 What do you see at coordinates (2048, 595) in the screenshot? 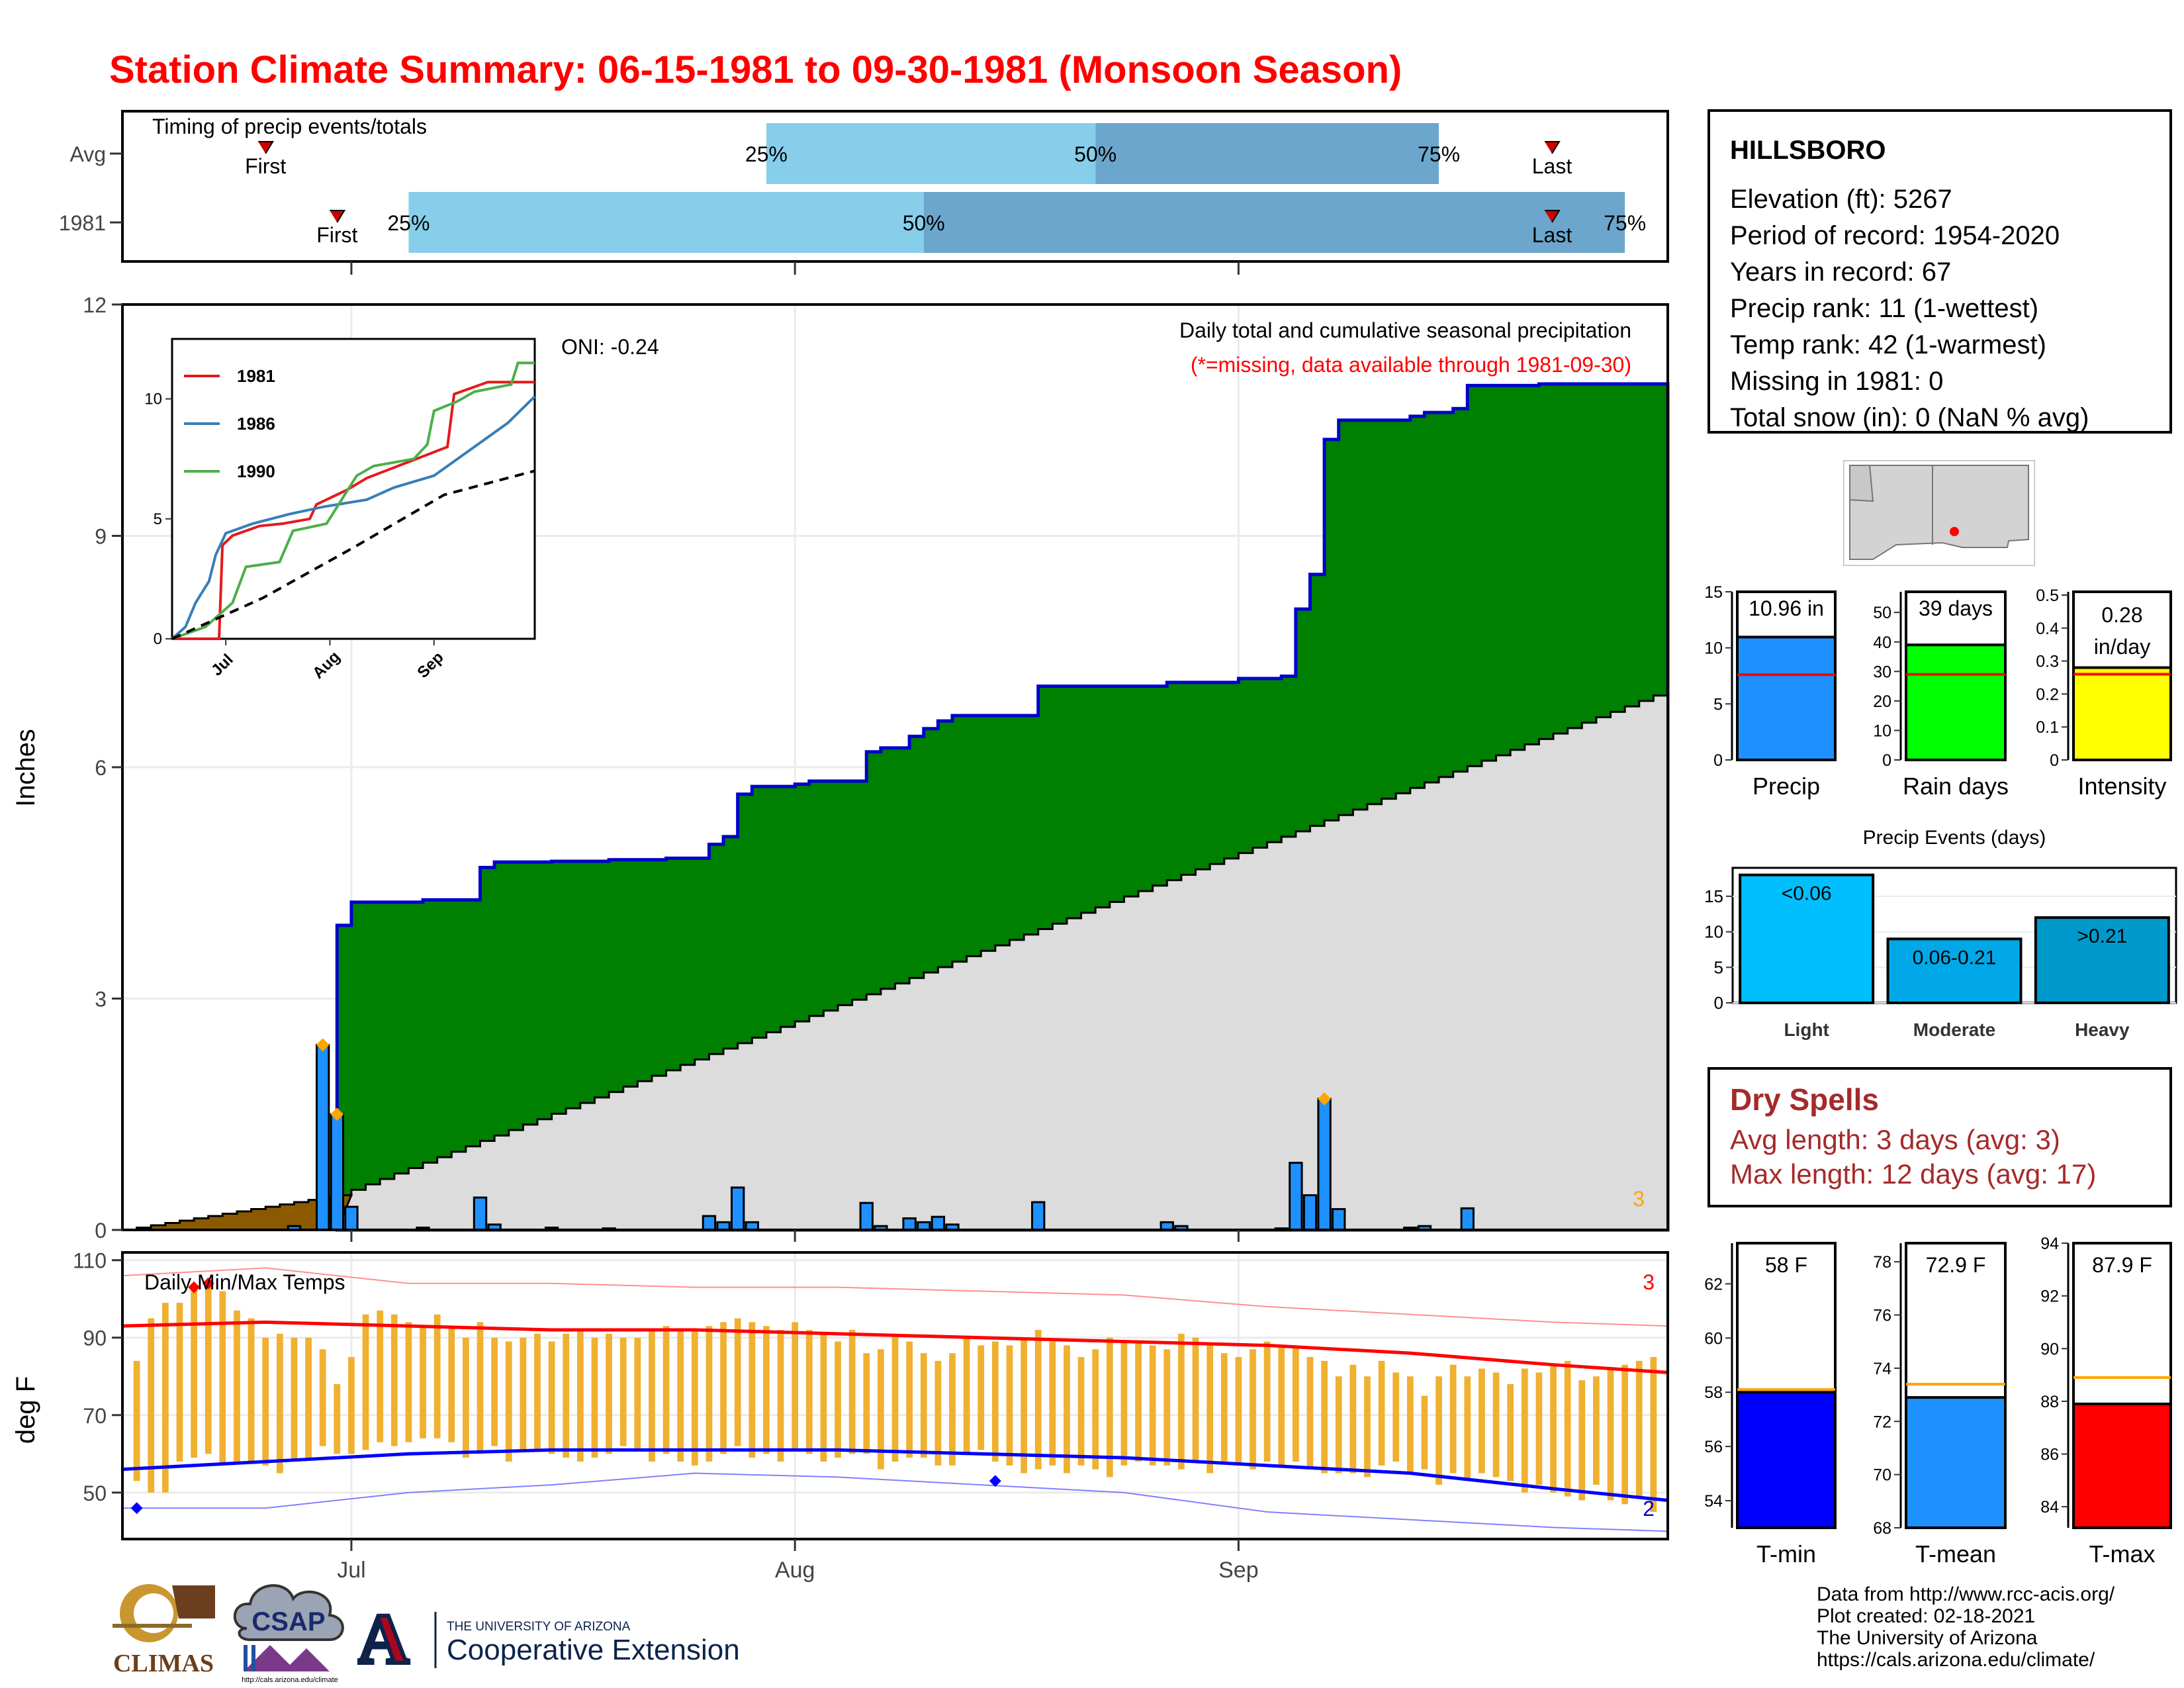
I see `summary-y-tick-label: 0.5` at bounding box center [2048, 595].